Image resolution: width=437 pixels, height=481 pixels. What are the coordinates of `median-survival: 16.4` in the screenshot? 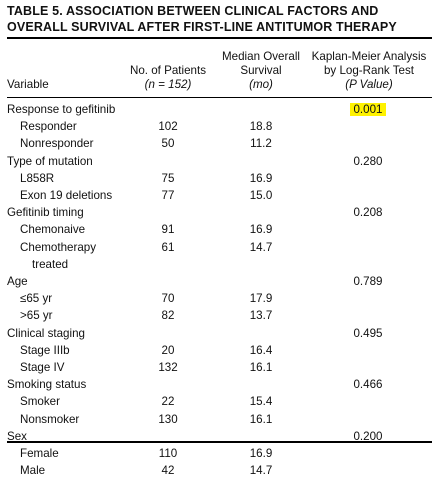 It's located at (261, 350).